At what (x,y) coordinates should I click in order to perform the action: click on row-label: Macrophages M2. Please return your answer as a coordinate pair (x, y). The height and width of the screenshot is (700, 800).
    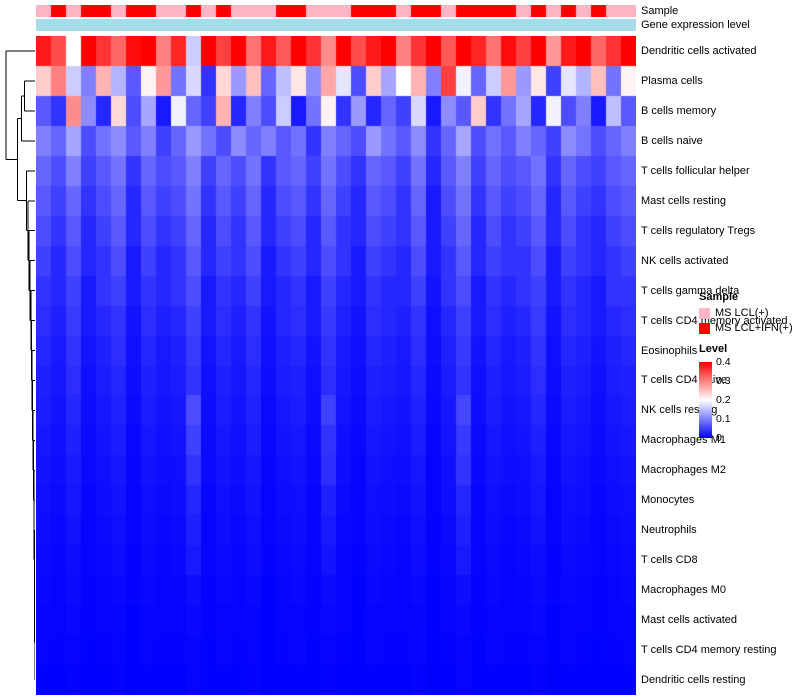
    Looking at the image, I should click on (683, 470).